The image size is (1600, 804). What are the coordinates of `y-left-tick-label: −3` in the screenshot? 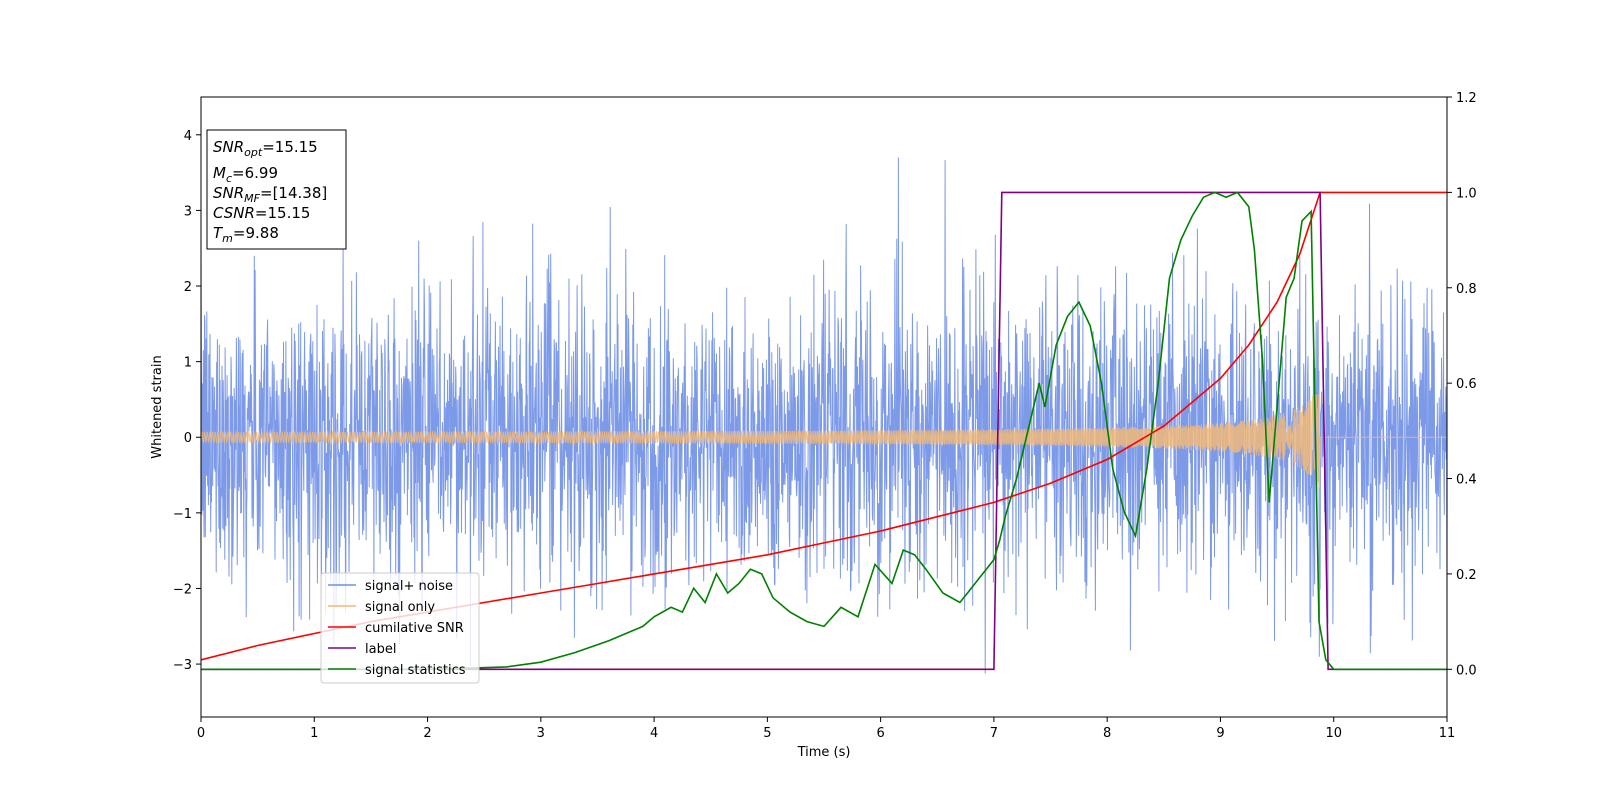 It's located at (182, 665).